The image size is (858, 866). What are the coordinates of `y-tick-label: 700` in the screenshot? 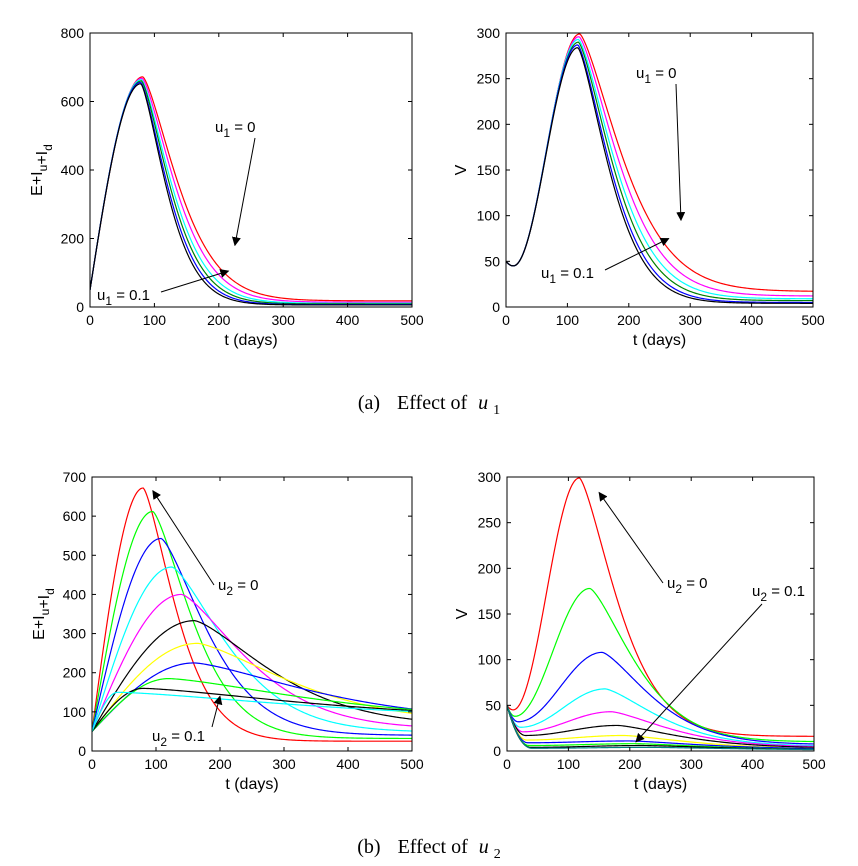 It's located at (75, 477).